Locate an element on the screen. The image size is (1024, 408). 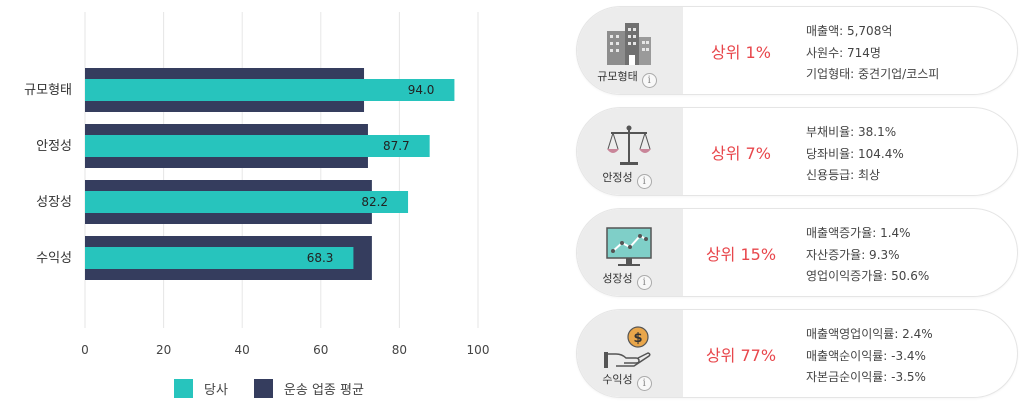
money-hand-icon: $ is located at coordinates (627, 347).